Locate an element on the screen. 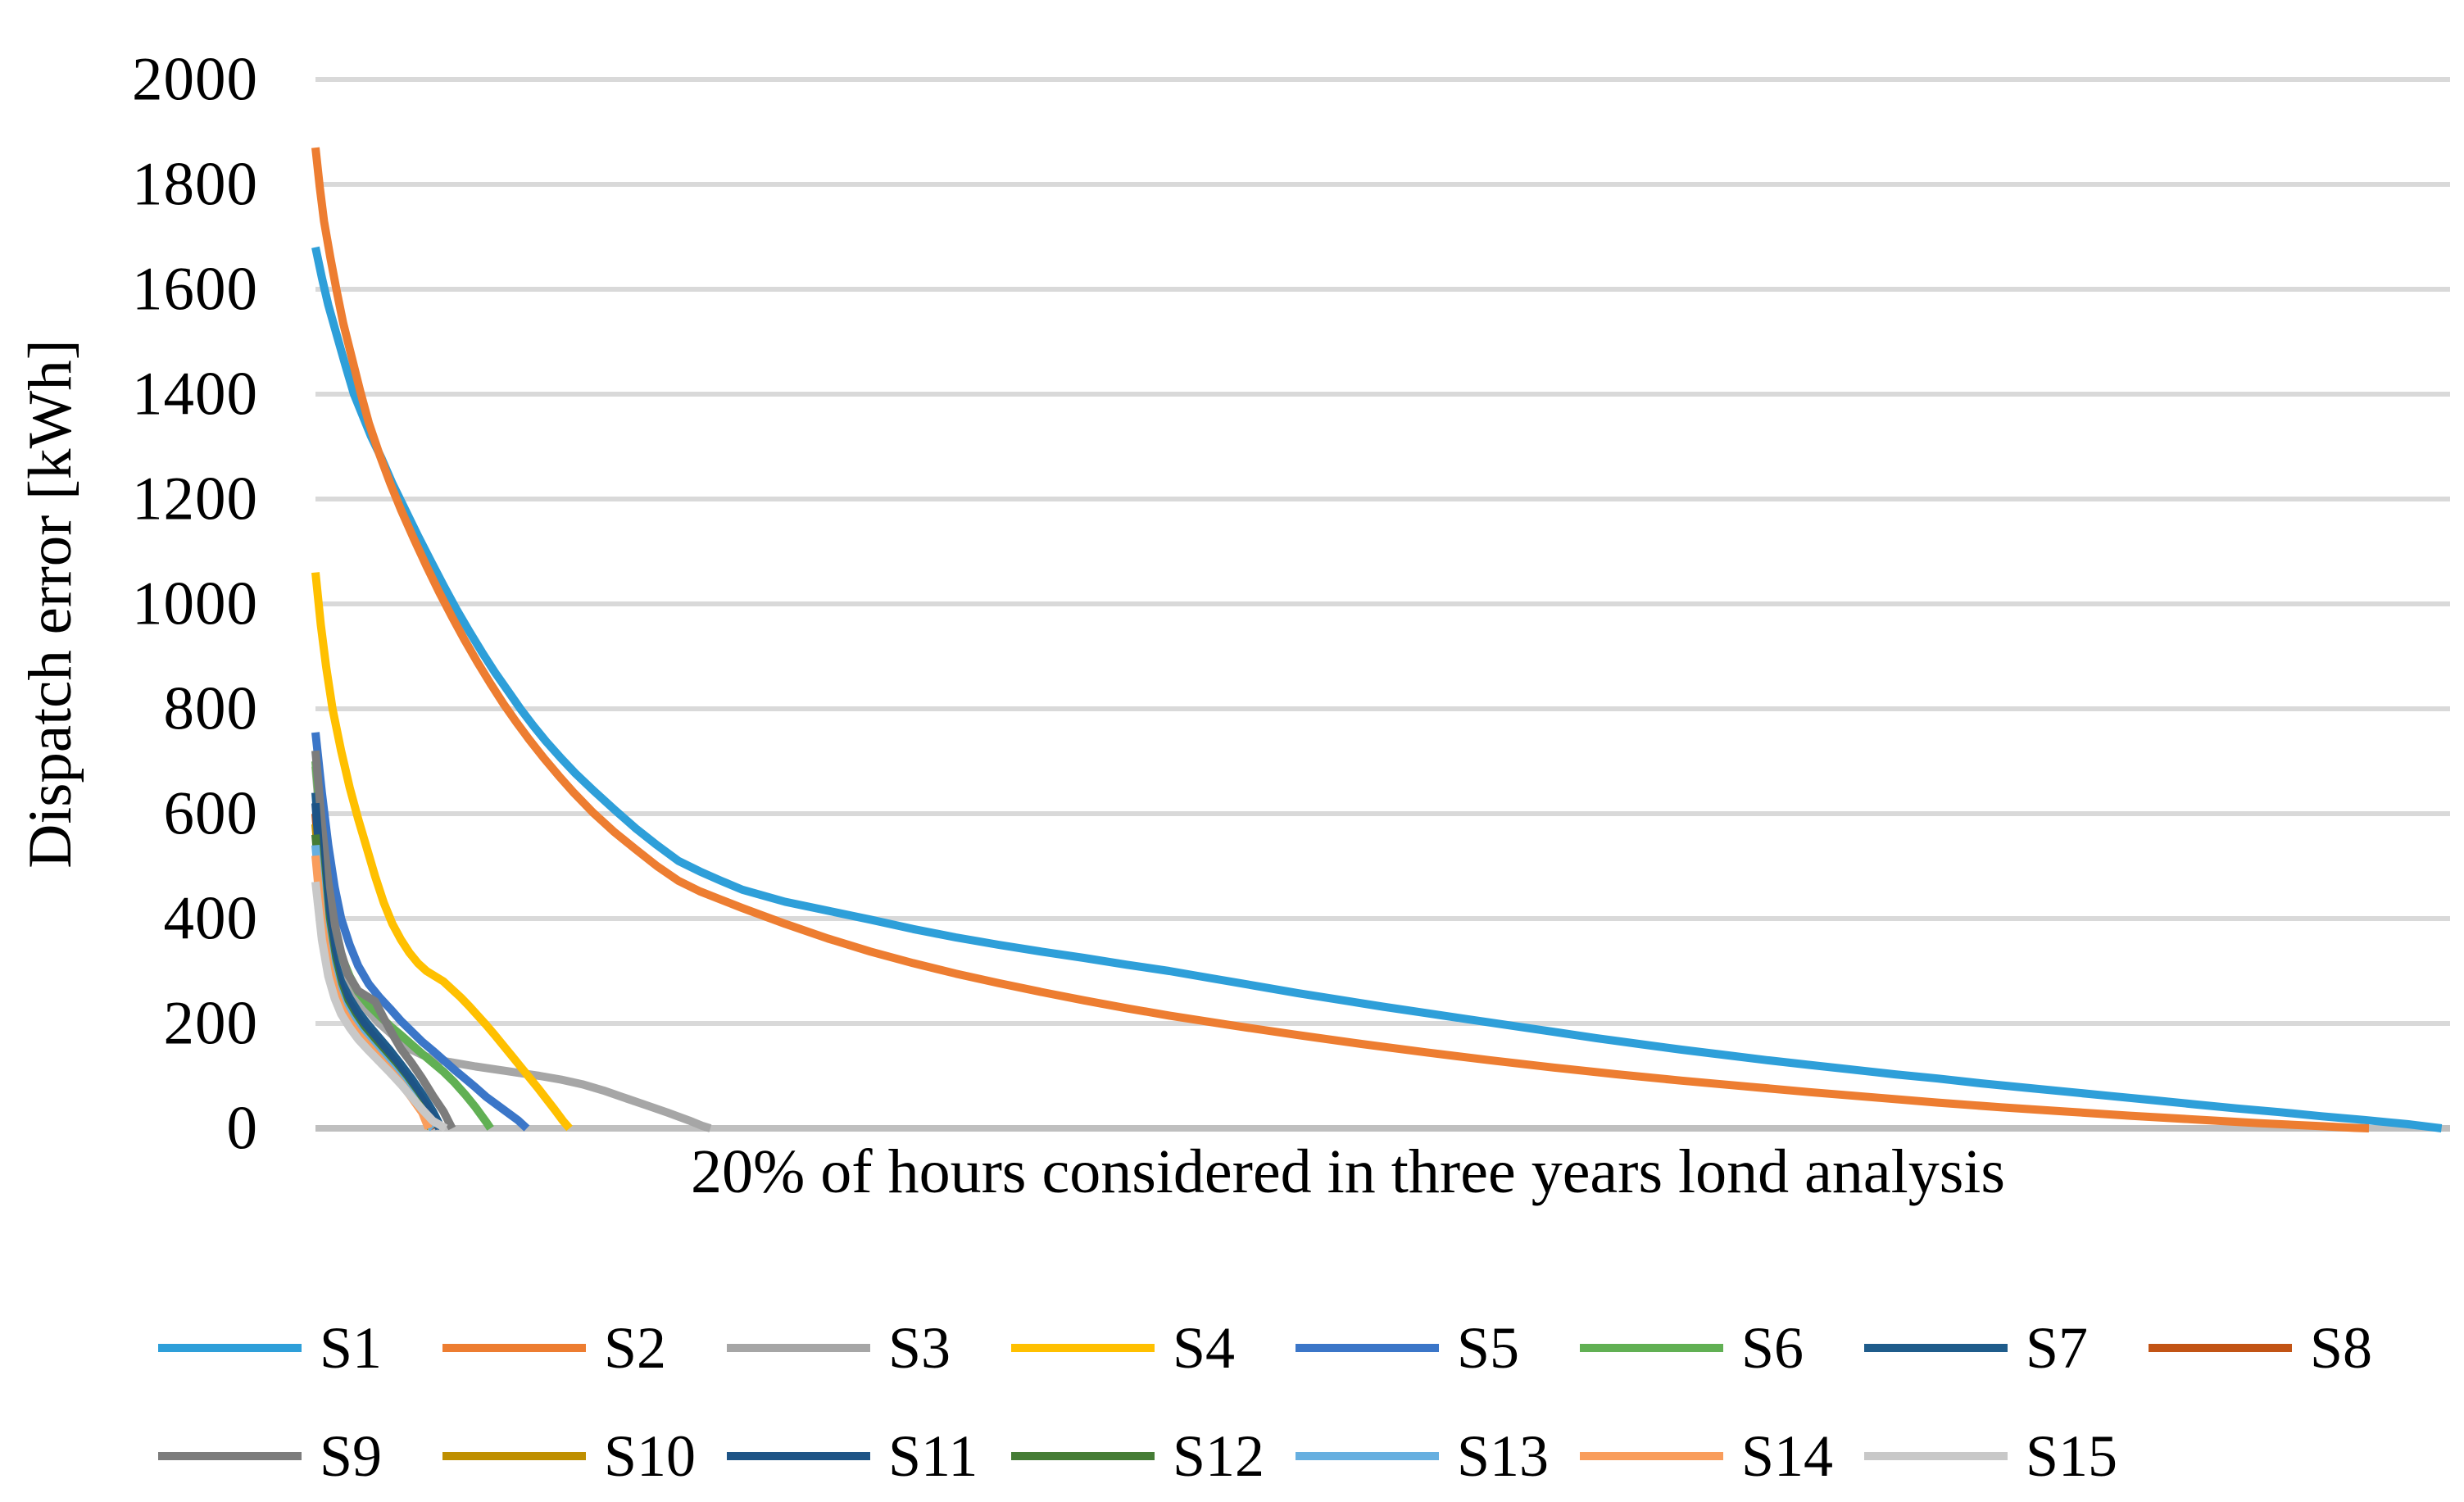 The image size is (2464, 1502). legend-item-s1: S1 is located at coordinates (270, 1348).